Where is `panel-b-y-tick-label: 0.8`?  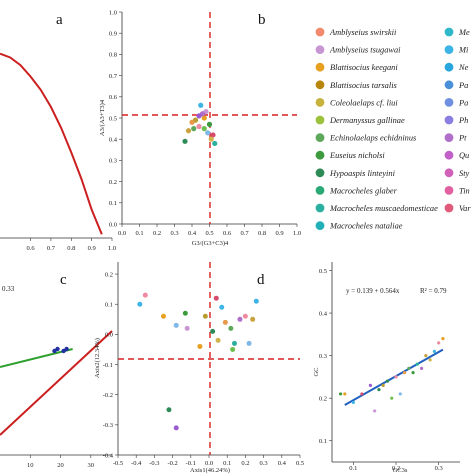
panel-b-y-tick-label: 0.8 is located at coordinates (113, 55).